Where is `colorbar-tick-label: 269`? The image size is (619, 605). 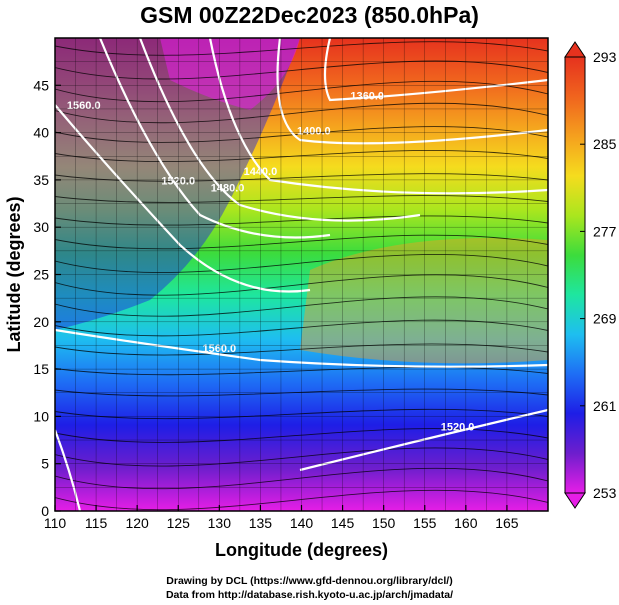
colorbar-tick-label: 269 is located at coordinates (605, 319).